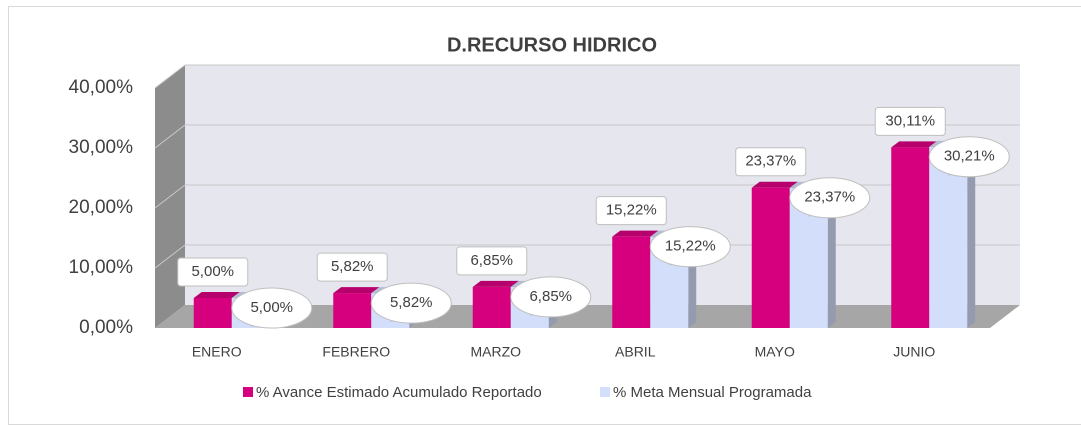 This screenshot has height=426, width=1081. What do you see at coordinates (635, 352) in the screenshot?
I see `x-tick-label: ABRIL` at bounding box center [635, 352].